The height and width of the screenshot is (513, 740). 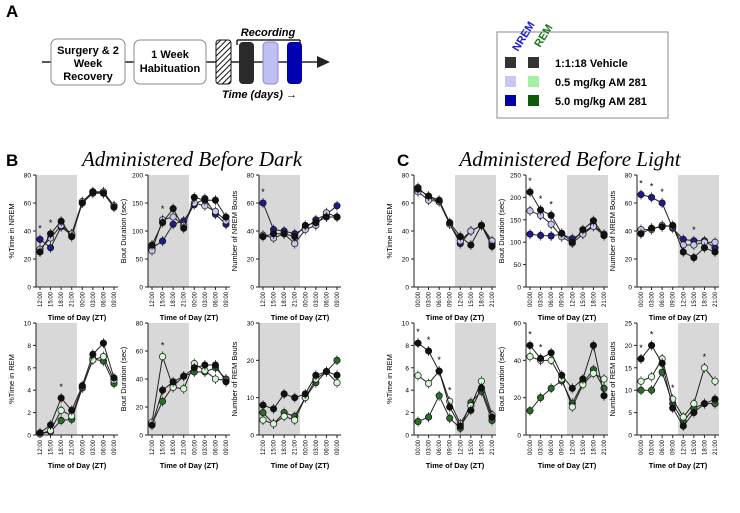 What do you see at coordinates (88, 51) in the screenshot?
I see `surgery-line-1: Surgery & 2` at bounding box center [88, 51].